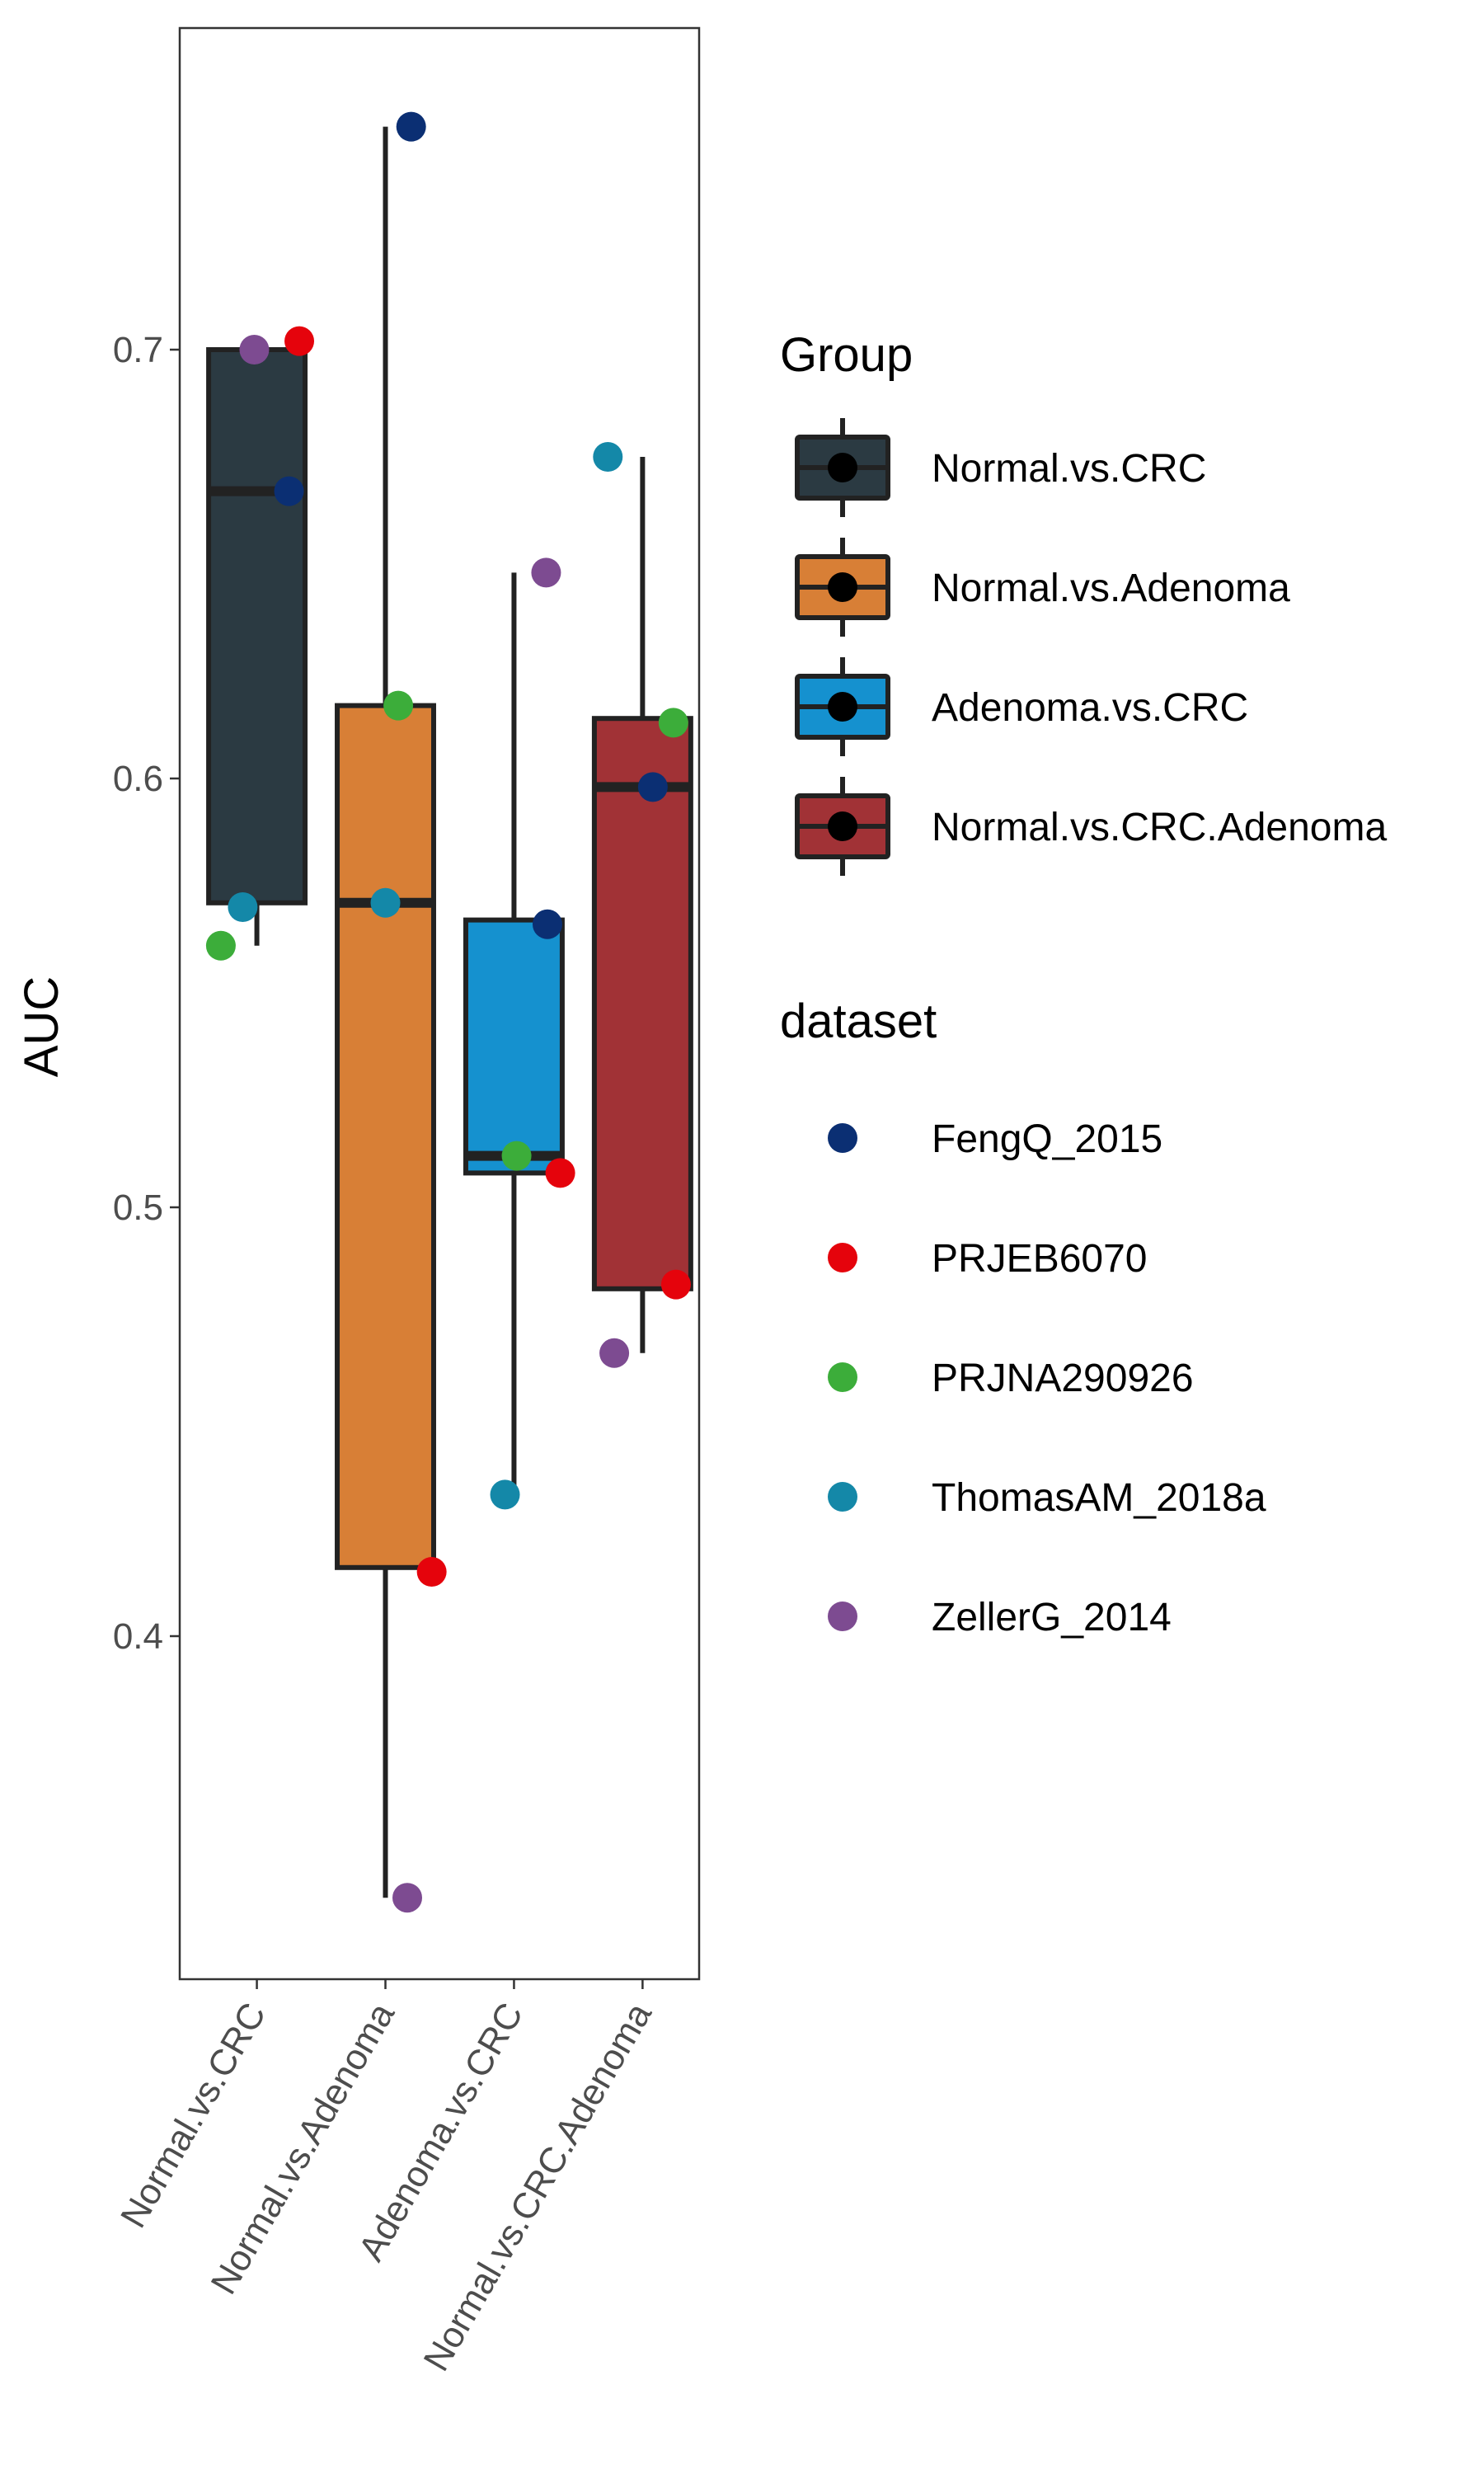  Describe the element at coordinates (675, 1284) in the screenshot. I see `point-normal-vs-crc-adenoma-prjeb6070` at that location.